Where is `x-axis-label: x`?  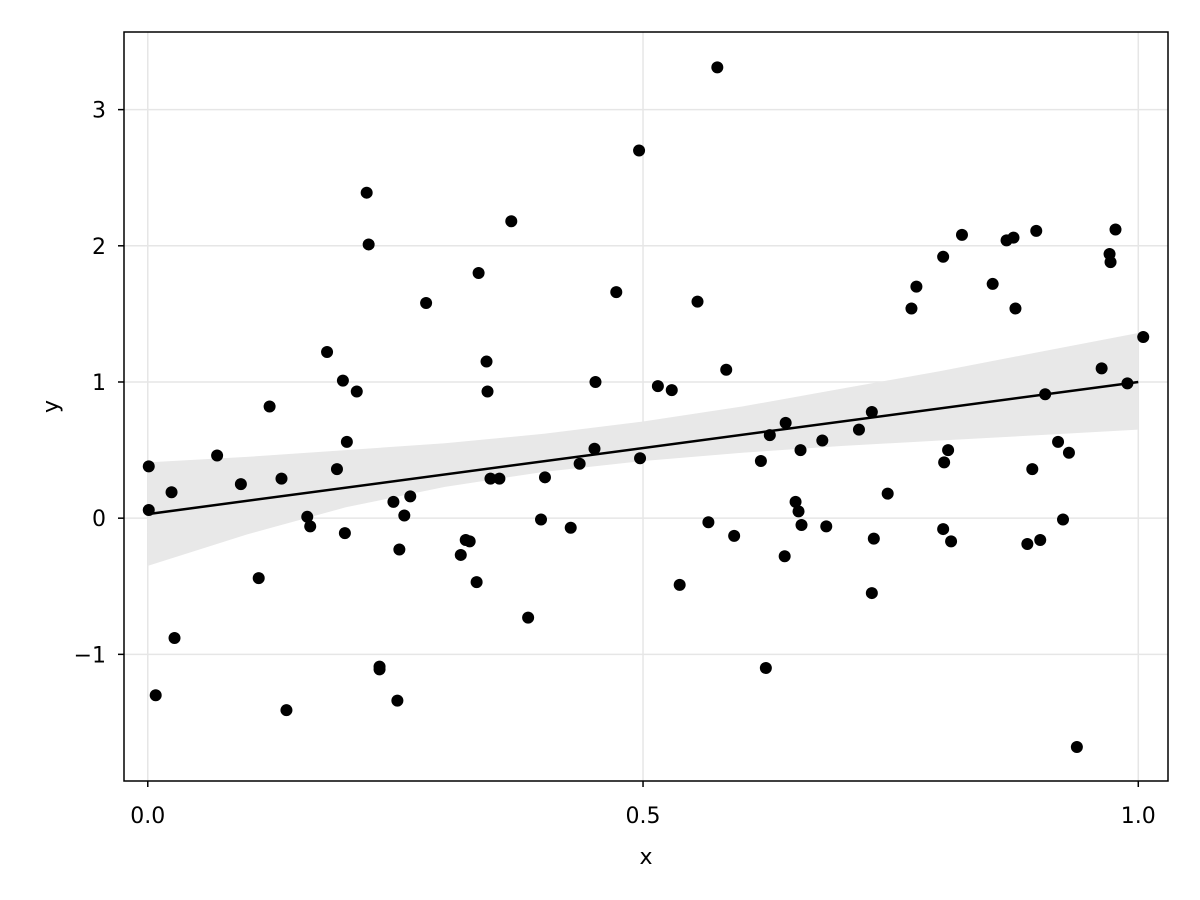
x-axis-label: x is located at coordinates (645, 857).